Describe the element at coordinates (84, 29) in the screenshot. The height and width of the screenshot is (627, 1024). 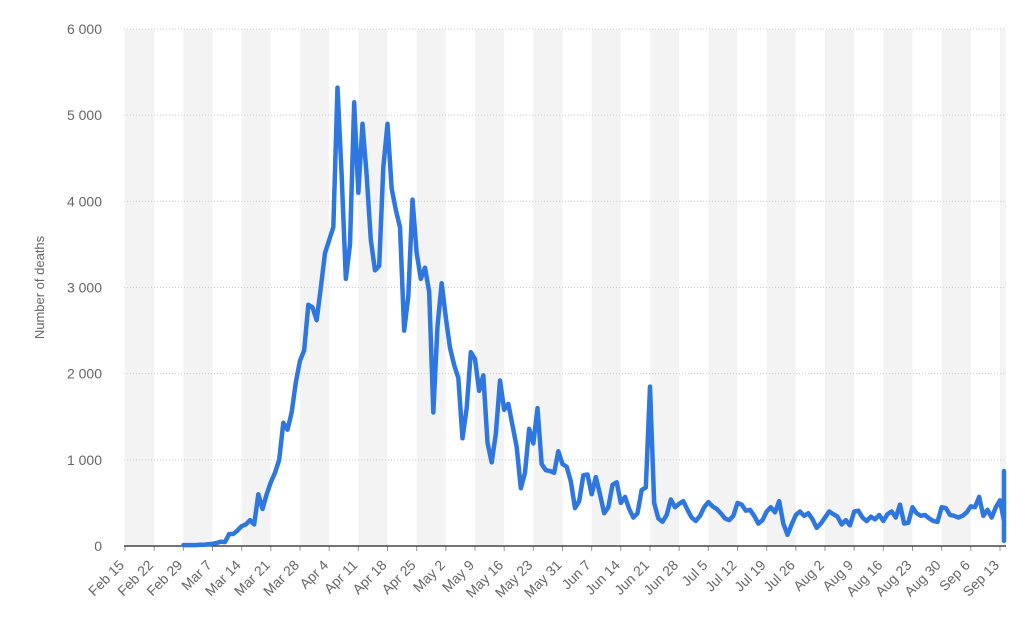
I see `y-tick-label: 6 000` at that location.